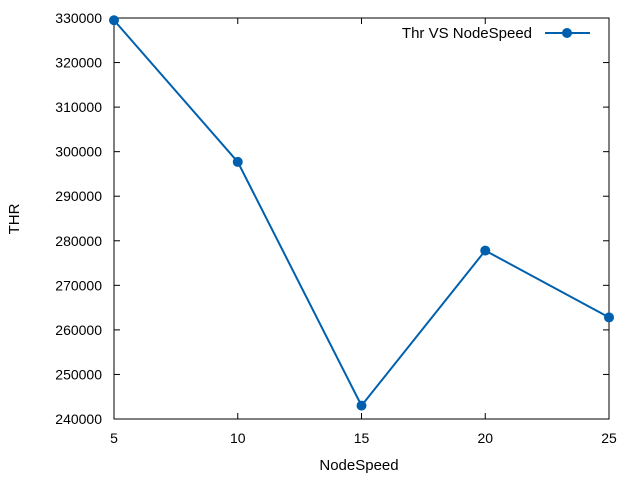 This screenshot has width=640, height=480. What do you see at coordinates (78, 419) in the screenshot?
I see `y-tick-label: 240000` at bounding box center [78, 419].